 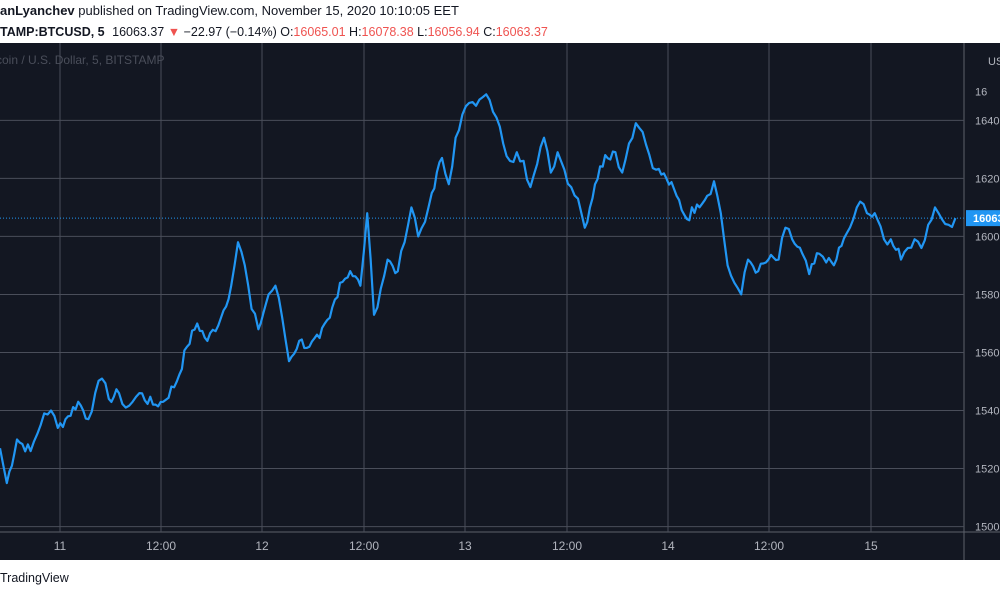 What do you see at coordinates (986, 219) in the screenshot?
I see `price-tag-label: 16063` at bounding box center [986, 219].